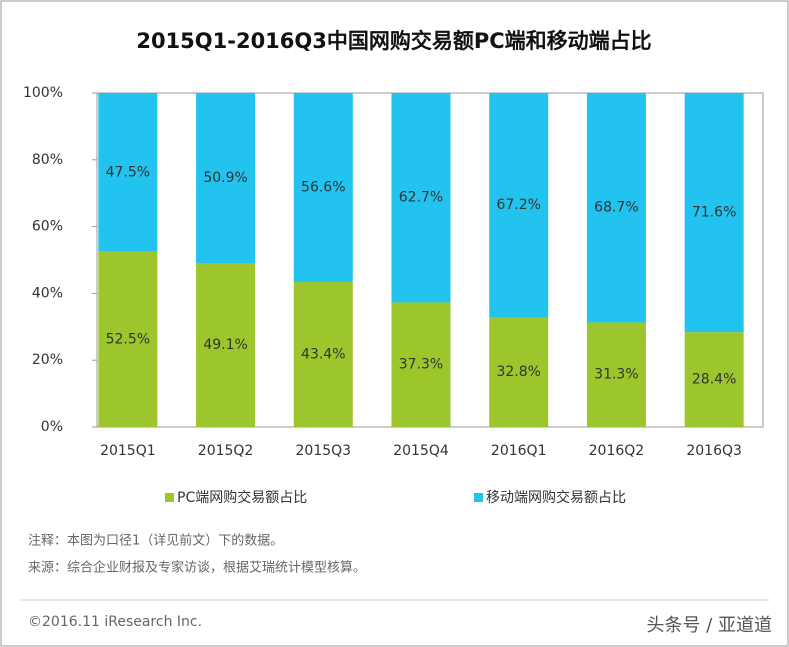 The height and width of the screenshot is (647, 789). Describe the element at coordinates (421, 451) in the screenshot. I see `x-tick-label: 2015Q4` at that location.